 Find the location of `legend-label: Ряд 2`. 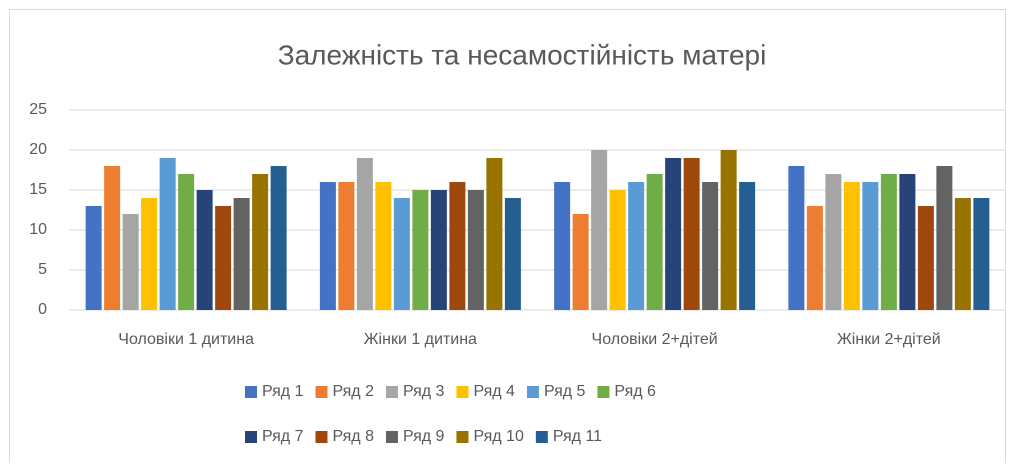

legend-label: Ряд 2 is located at coordinates (353, 391).